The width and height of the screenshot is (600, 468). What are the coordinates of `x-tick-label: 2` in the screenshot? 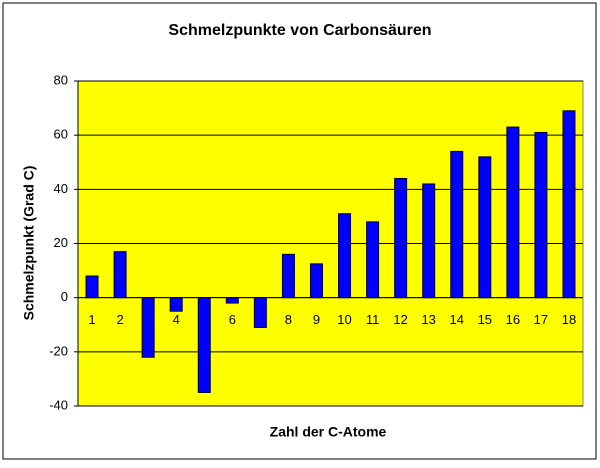 It's located at (119, 319).